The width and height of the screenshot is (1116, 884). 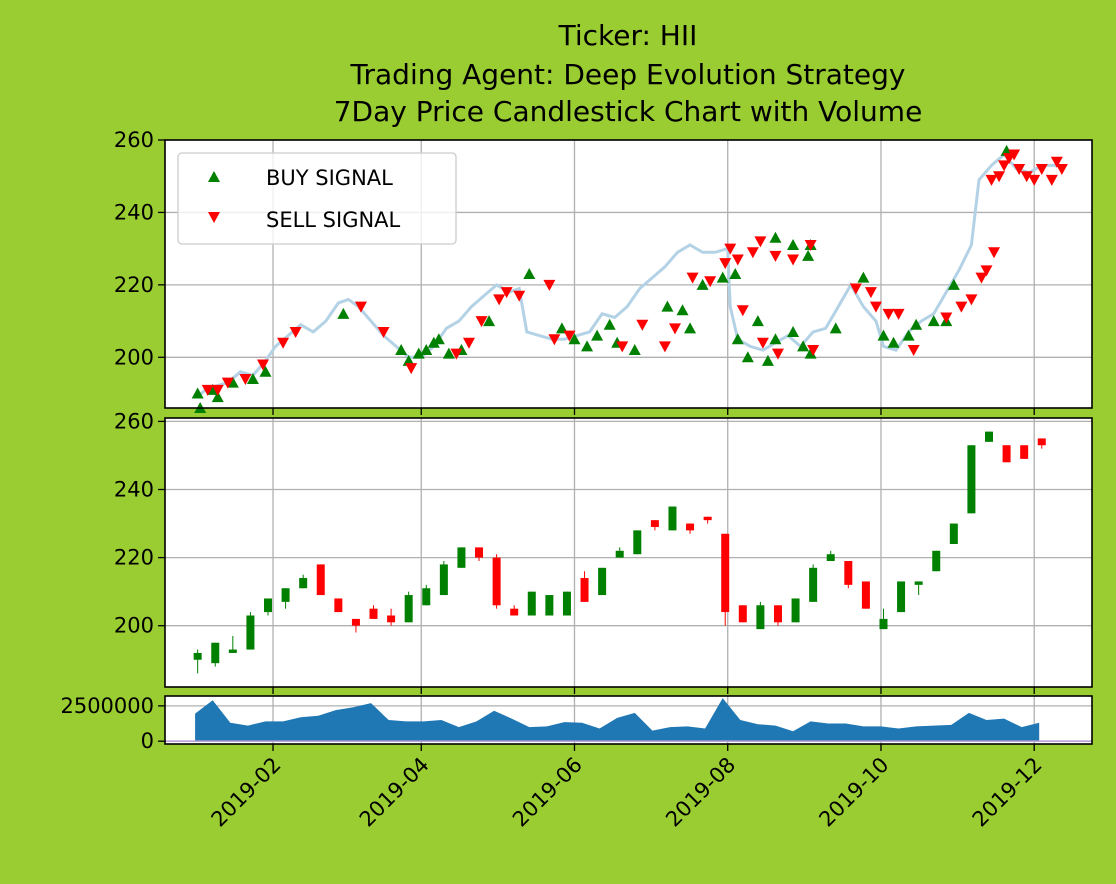 What do you see at coordinates (134, 490) in the screenshot?
I see `candle-panel-y-tick-label: 240` at bounding box center [134, 490].